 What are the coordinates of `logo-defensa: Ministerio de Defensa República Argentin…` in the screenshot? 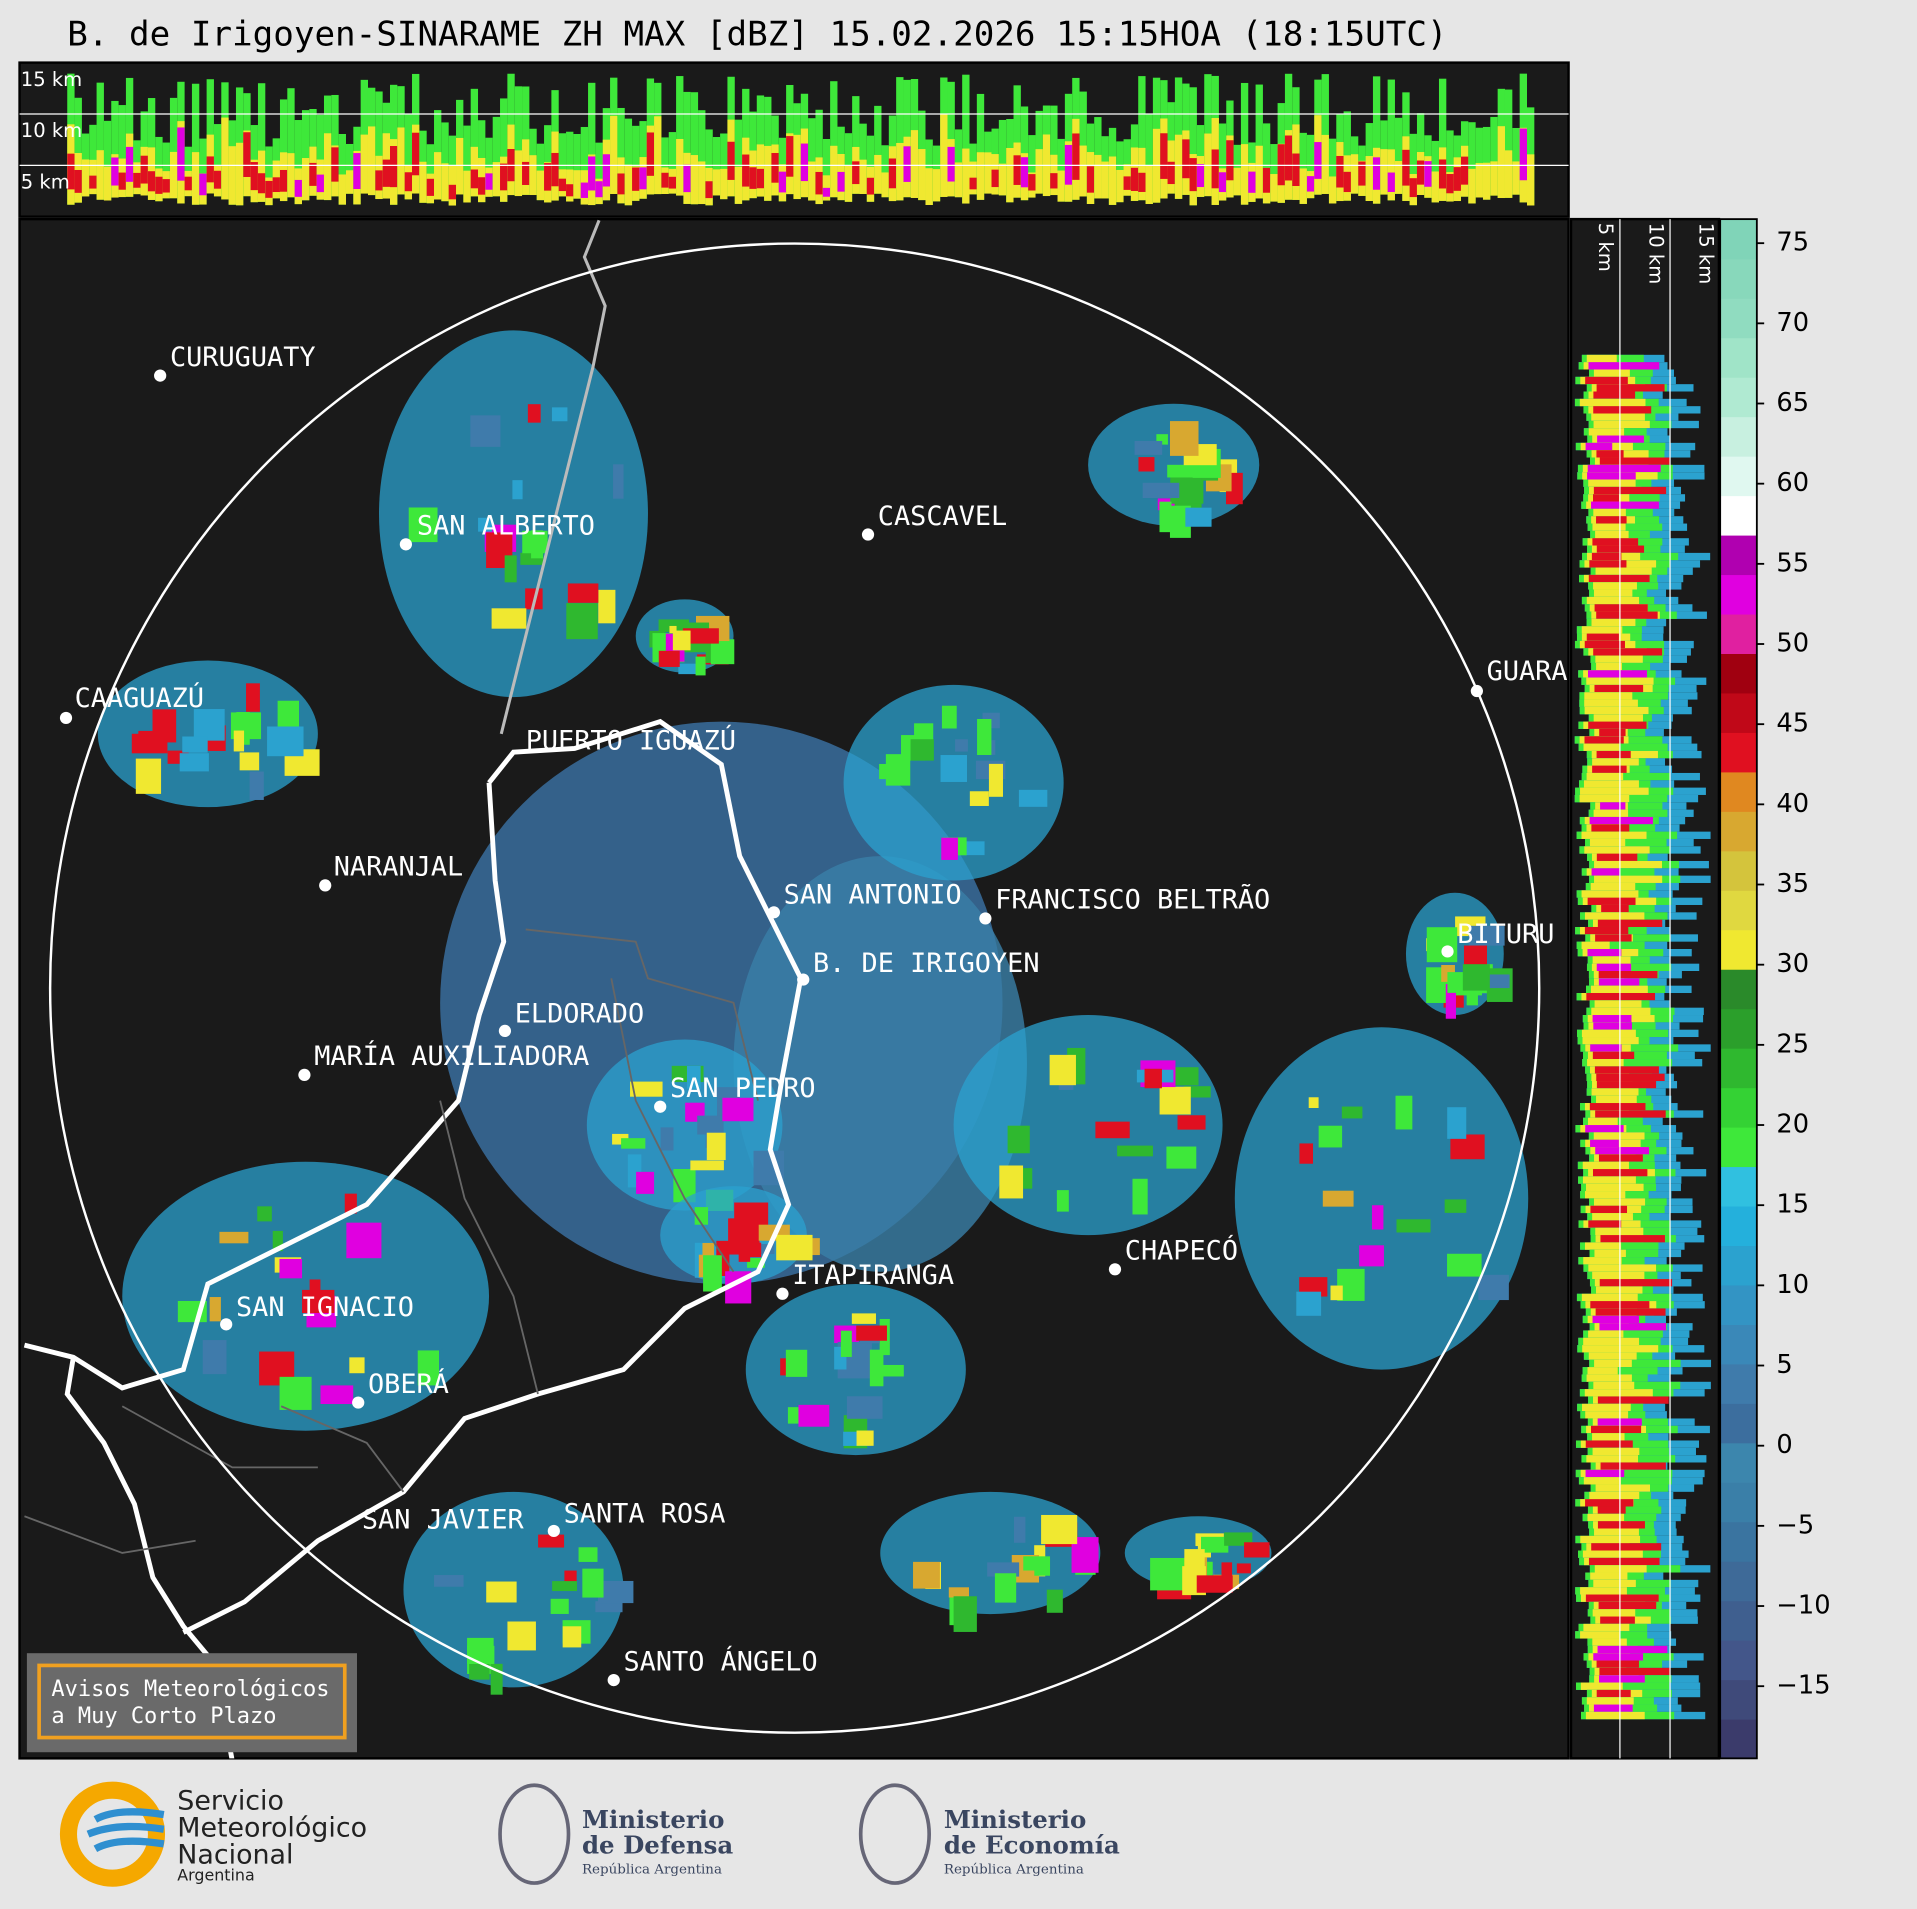 It's located at (615, 1834).